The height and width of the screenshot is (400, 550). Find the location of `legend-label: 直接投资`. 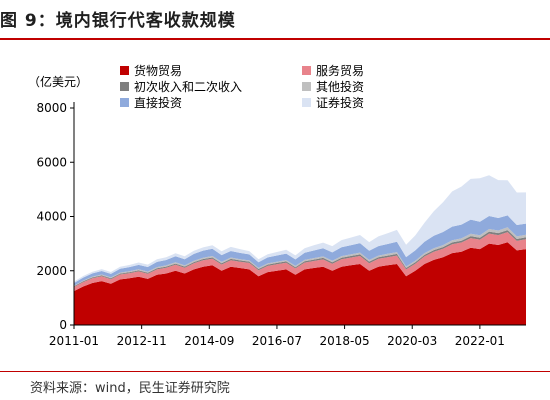

legend-label: 直接投资 is located at coordinates (158, 102).